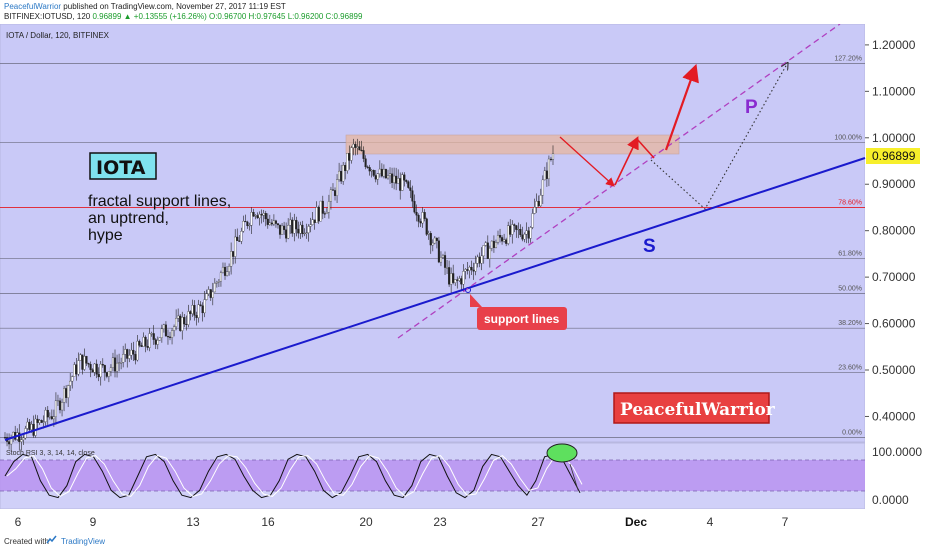 The image size is (932, 550). What do you see at coordinates (562, 453) in the screenshot?
I see `stoch-highlight` at bounding box center [562, 453].